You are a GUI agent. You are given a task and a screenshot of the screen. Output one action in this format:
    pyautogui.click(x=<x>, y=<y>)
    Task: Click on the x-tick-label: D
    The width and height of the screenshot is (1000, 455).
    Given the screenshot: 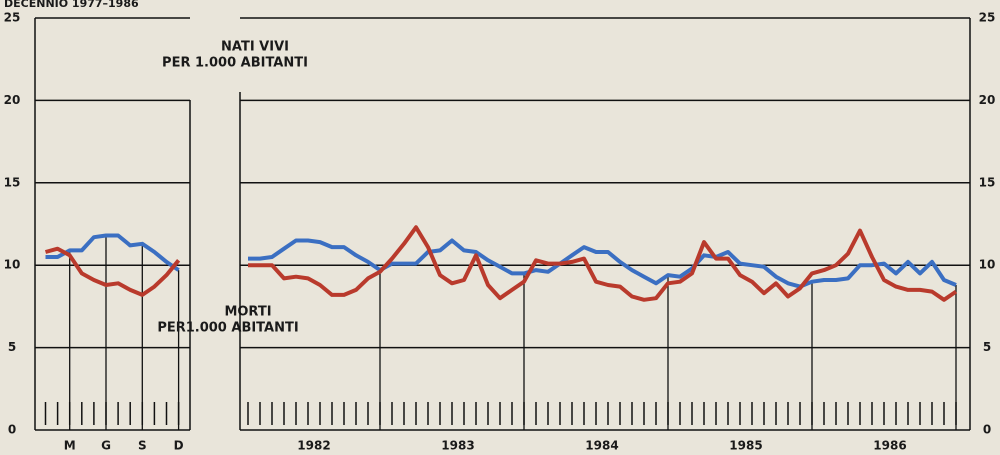 What is the action you would take?
    pyautogui.click(x=179, y=446)
    